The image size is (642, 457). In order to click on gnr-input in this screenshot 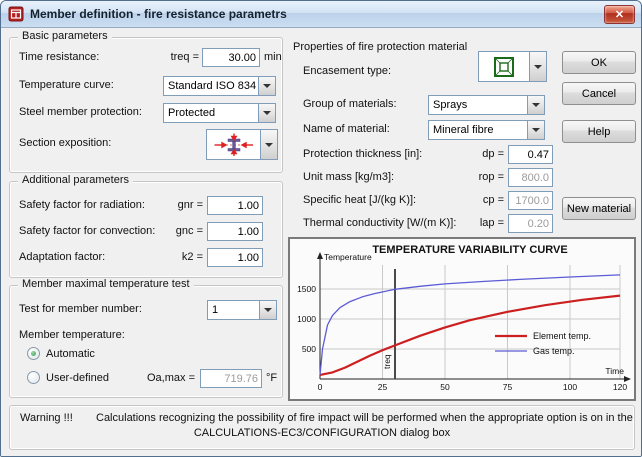, I will do `click(235, 205)`.